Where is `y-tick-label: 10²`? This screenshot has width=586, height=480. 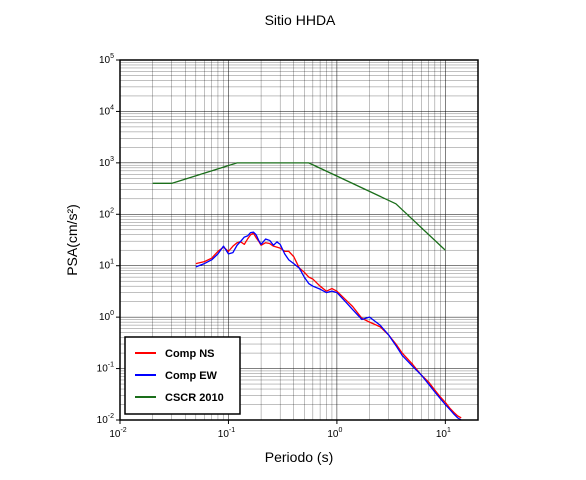
y-tick-label: 10² is located at coordinates (106, 213).